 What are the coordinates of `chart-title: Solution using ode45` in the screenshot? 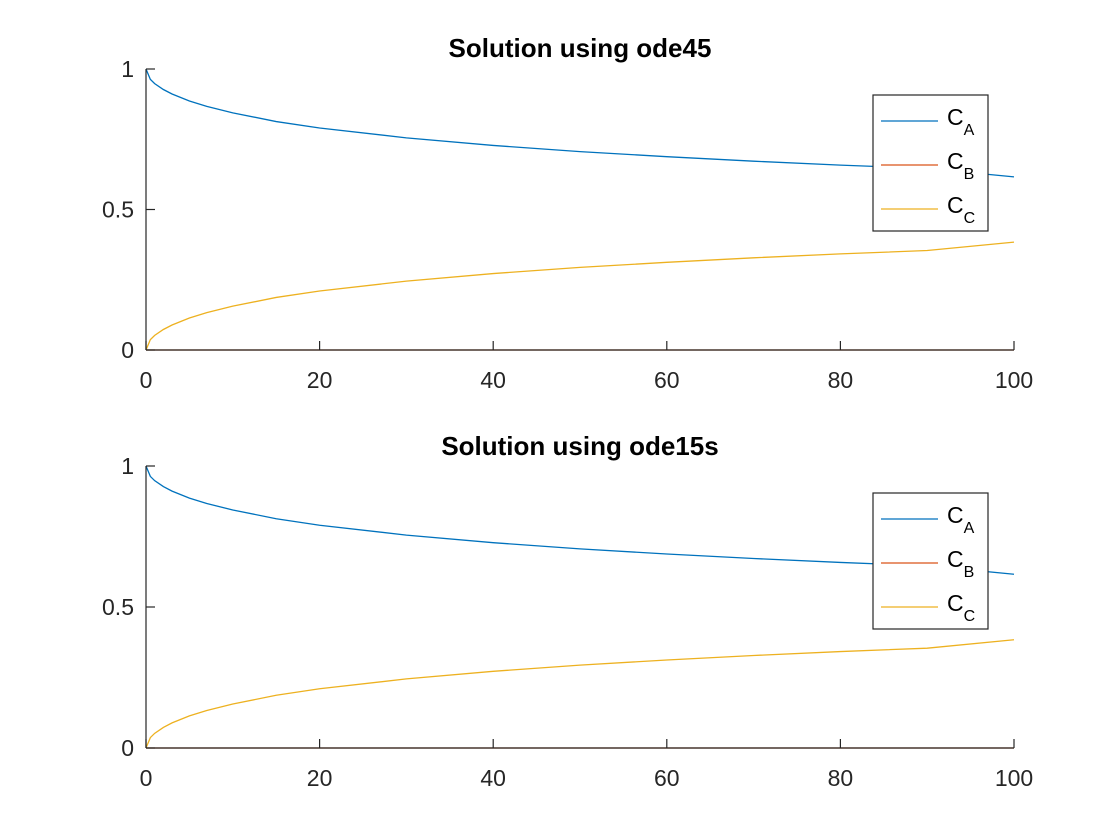 It's located at (580, 48).